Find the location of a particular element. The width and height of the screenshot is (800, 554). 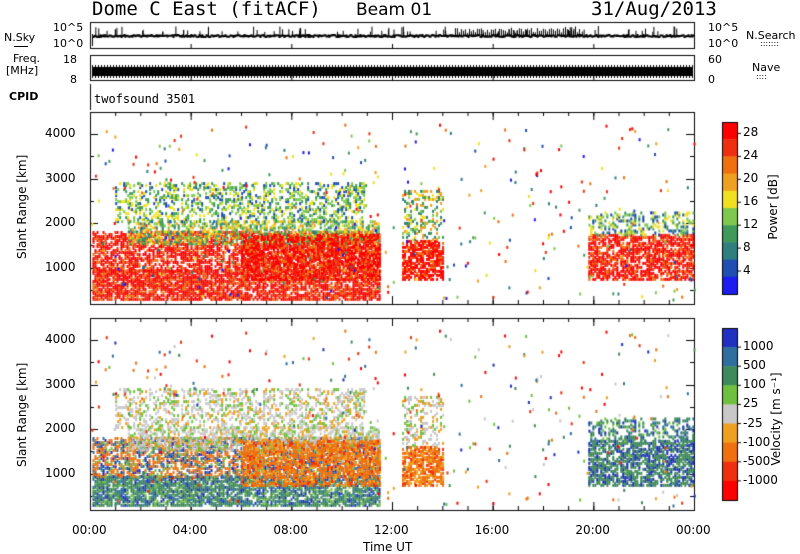

freq-tick-18: 18 is located at coordinates (70, 59).